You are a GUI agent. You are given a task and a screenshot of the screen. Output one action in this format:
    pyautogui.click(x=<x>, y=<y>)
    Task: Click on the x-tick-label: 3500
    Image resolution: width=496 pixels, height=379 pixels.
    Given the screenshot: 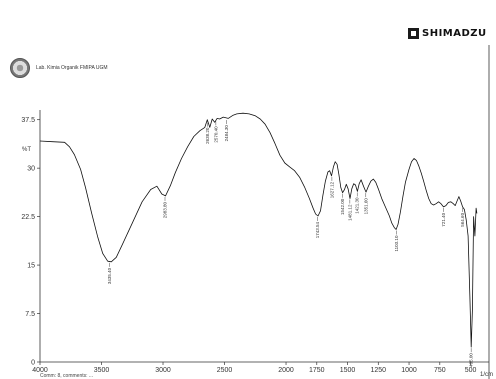 What is the action you would take?
    pyautogui.click(x=102, y=370)
    